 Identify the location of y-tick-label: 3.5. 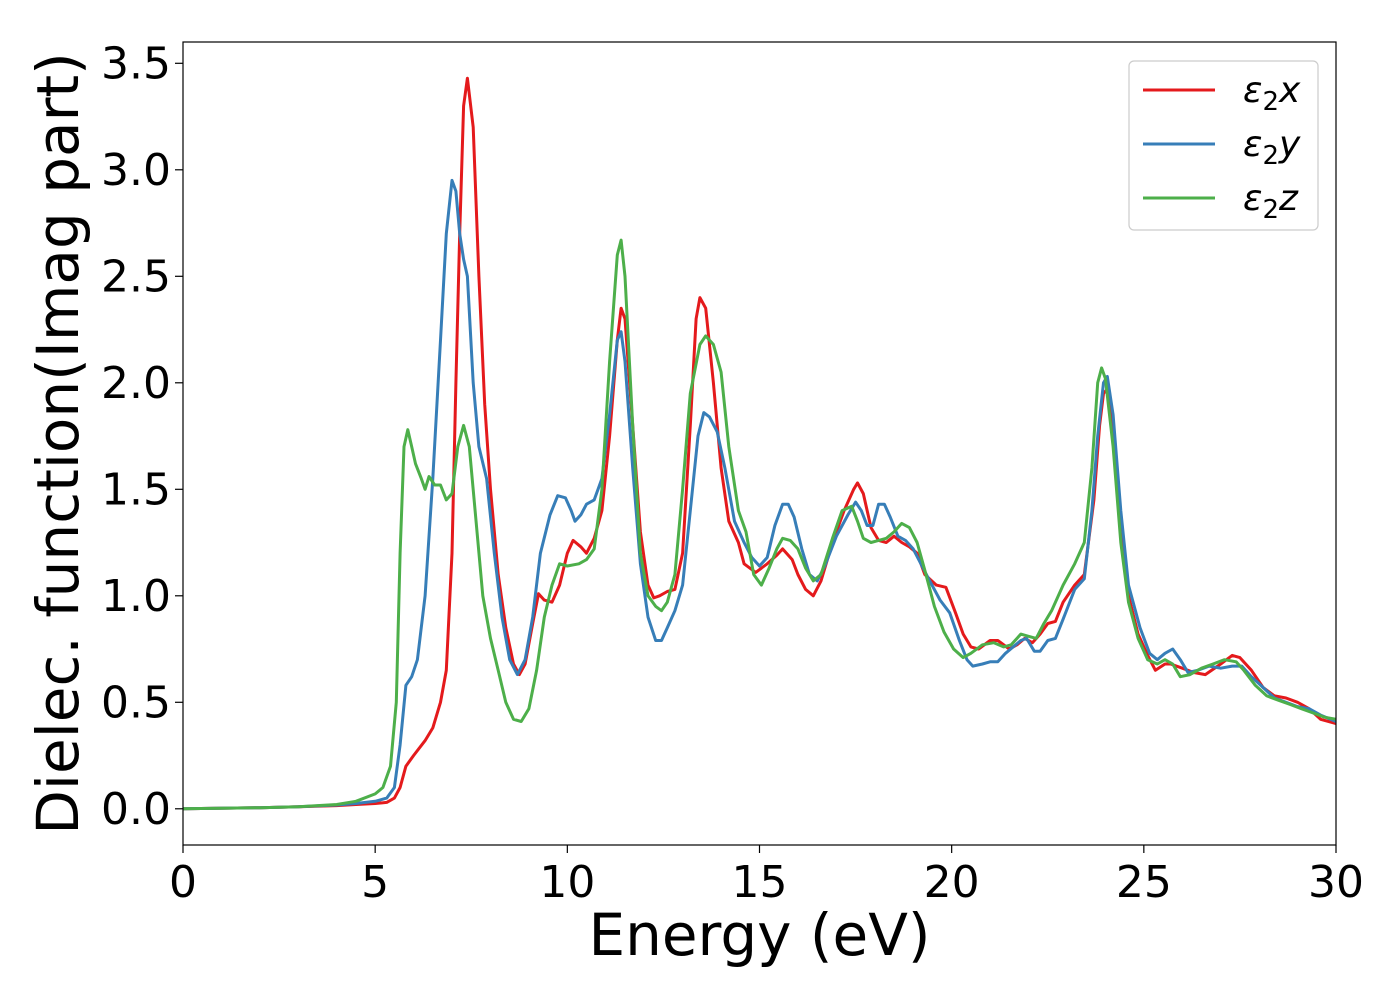
(136, 63).